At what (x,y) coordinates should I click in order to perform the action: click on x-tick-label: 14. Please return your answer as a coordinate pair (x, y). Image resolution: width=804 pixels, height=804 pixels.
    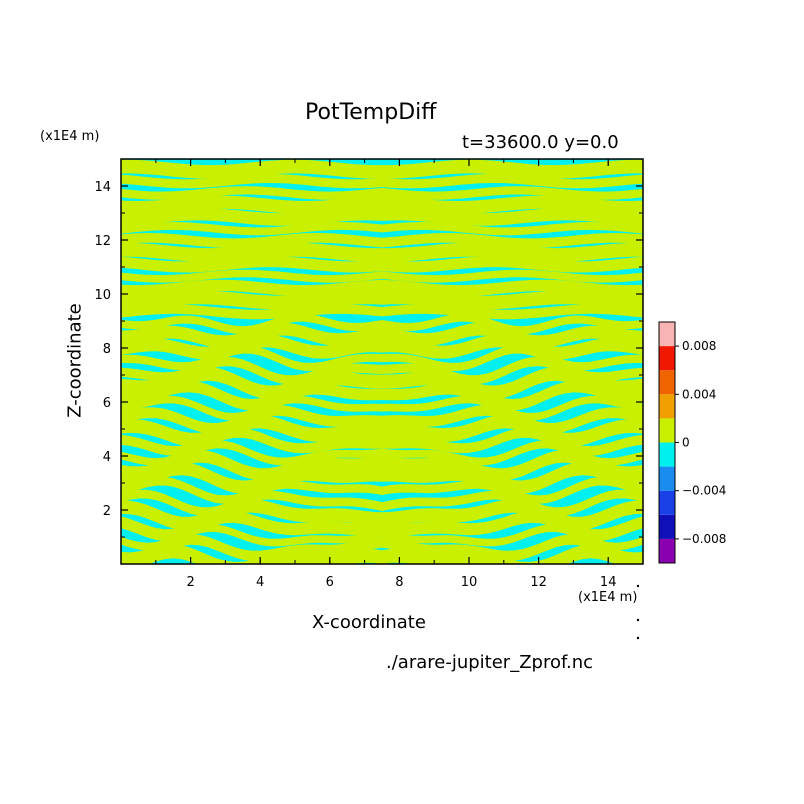
    Looking at the image, I should click on (608, 582).